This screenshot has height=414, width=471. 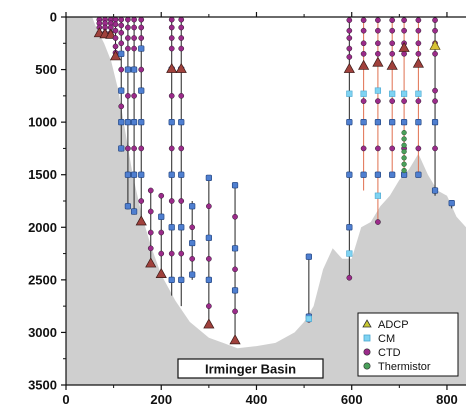 I want to click on y-tick-label: 3000, so click(x=42, y=332).